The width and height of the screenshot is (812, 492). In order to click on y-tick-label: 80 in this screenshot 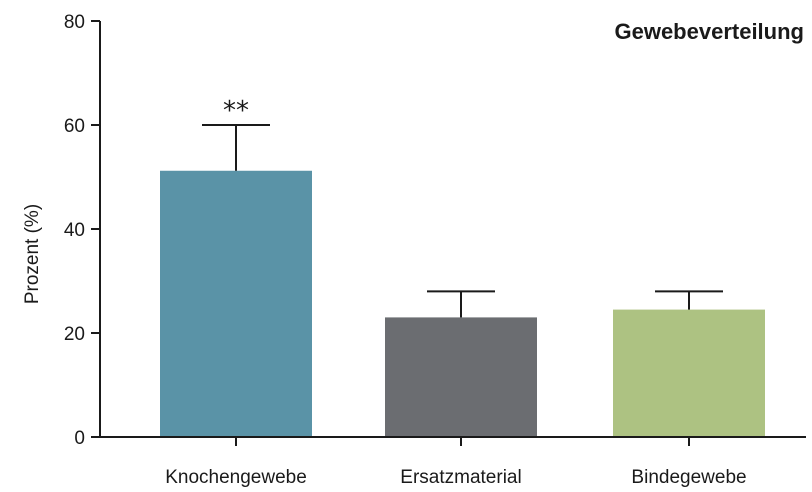, I will do `click(74, 22)`.